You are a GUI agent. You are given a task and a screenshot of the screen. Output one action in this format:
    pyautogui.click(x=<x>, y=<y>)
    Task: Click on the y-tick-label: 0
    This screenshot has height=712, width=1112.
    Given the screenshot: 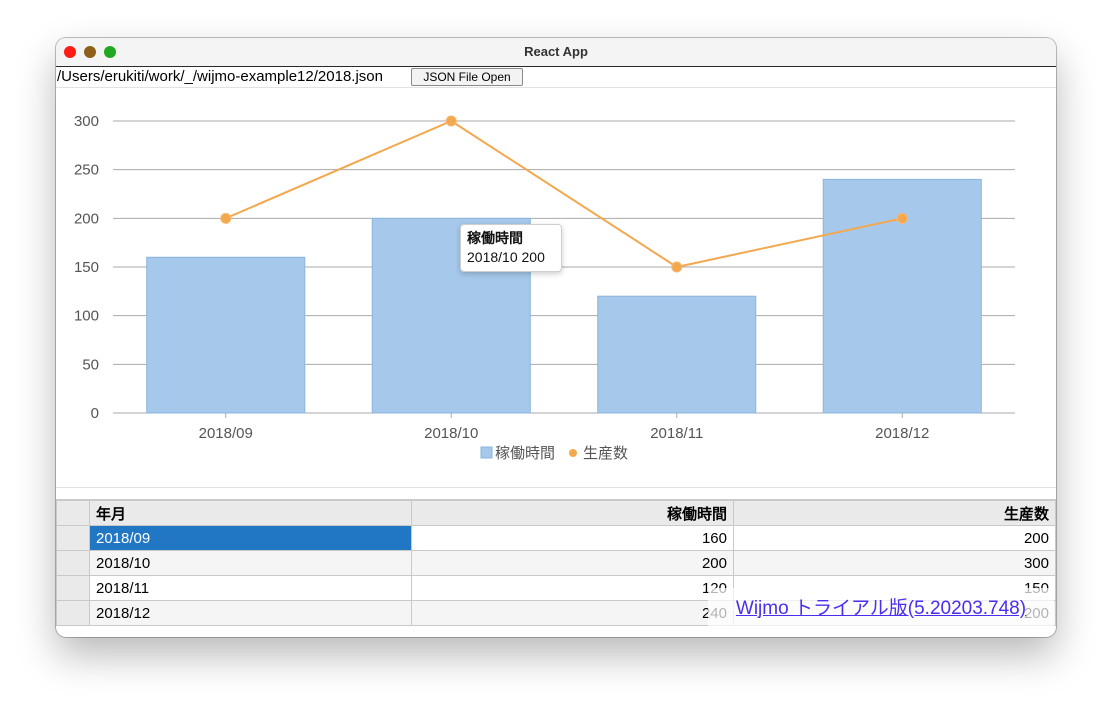 What is the action you would take?
    pyautogui.click(x=95, y=413)
    